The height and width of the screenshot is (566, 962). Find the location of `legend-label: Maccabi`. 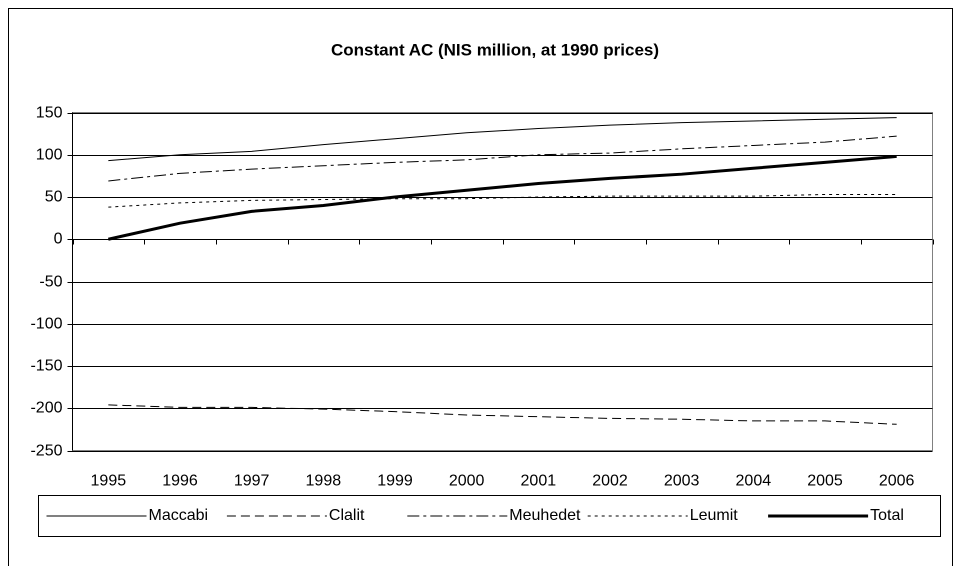

legend-label: Maccabi is located at coordinates (179, 515).